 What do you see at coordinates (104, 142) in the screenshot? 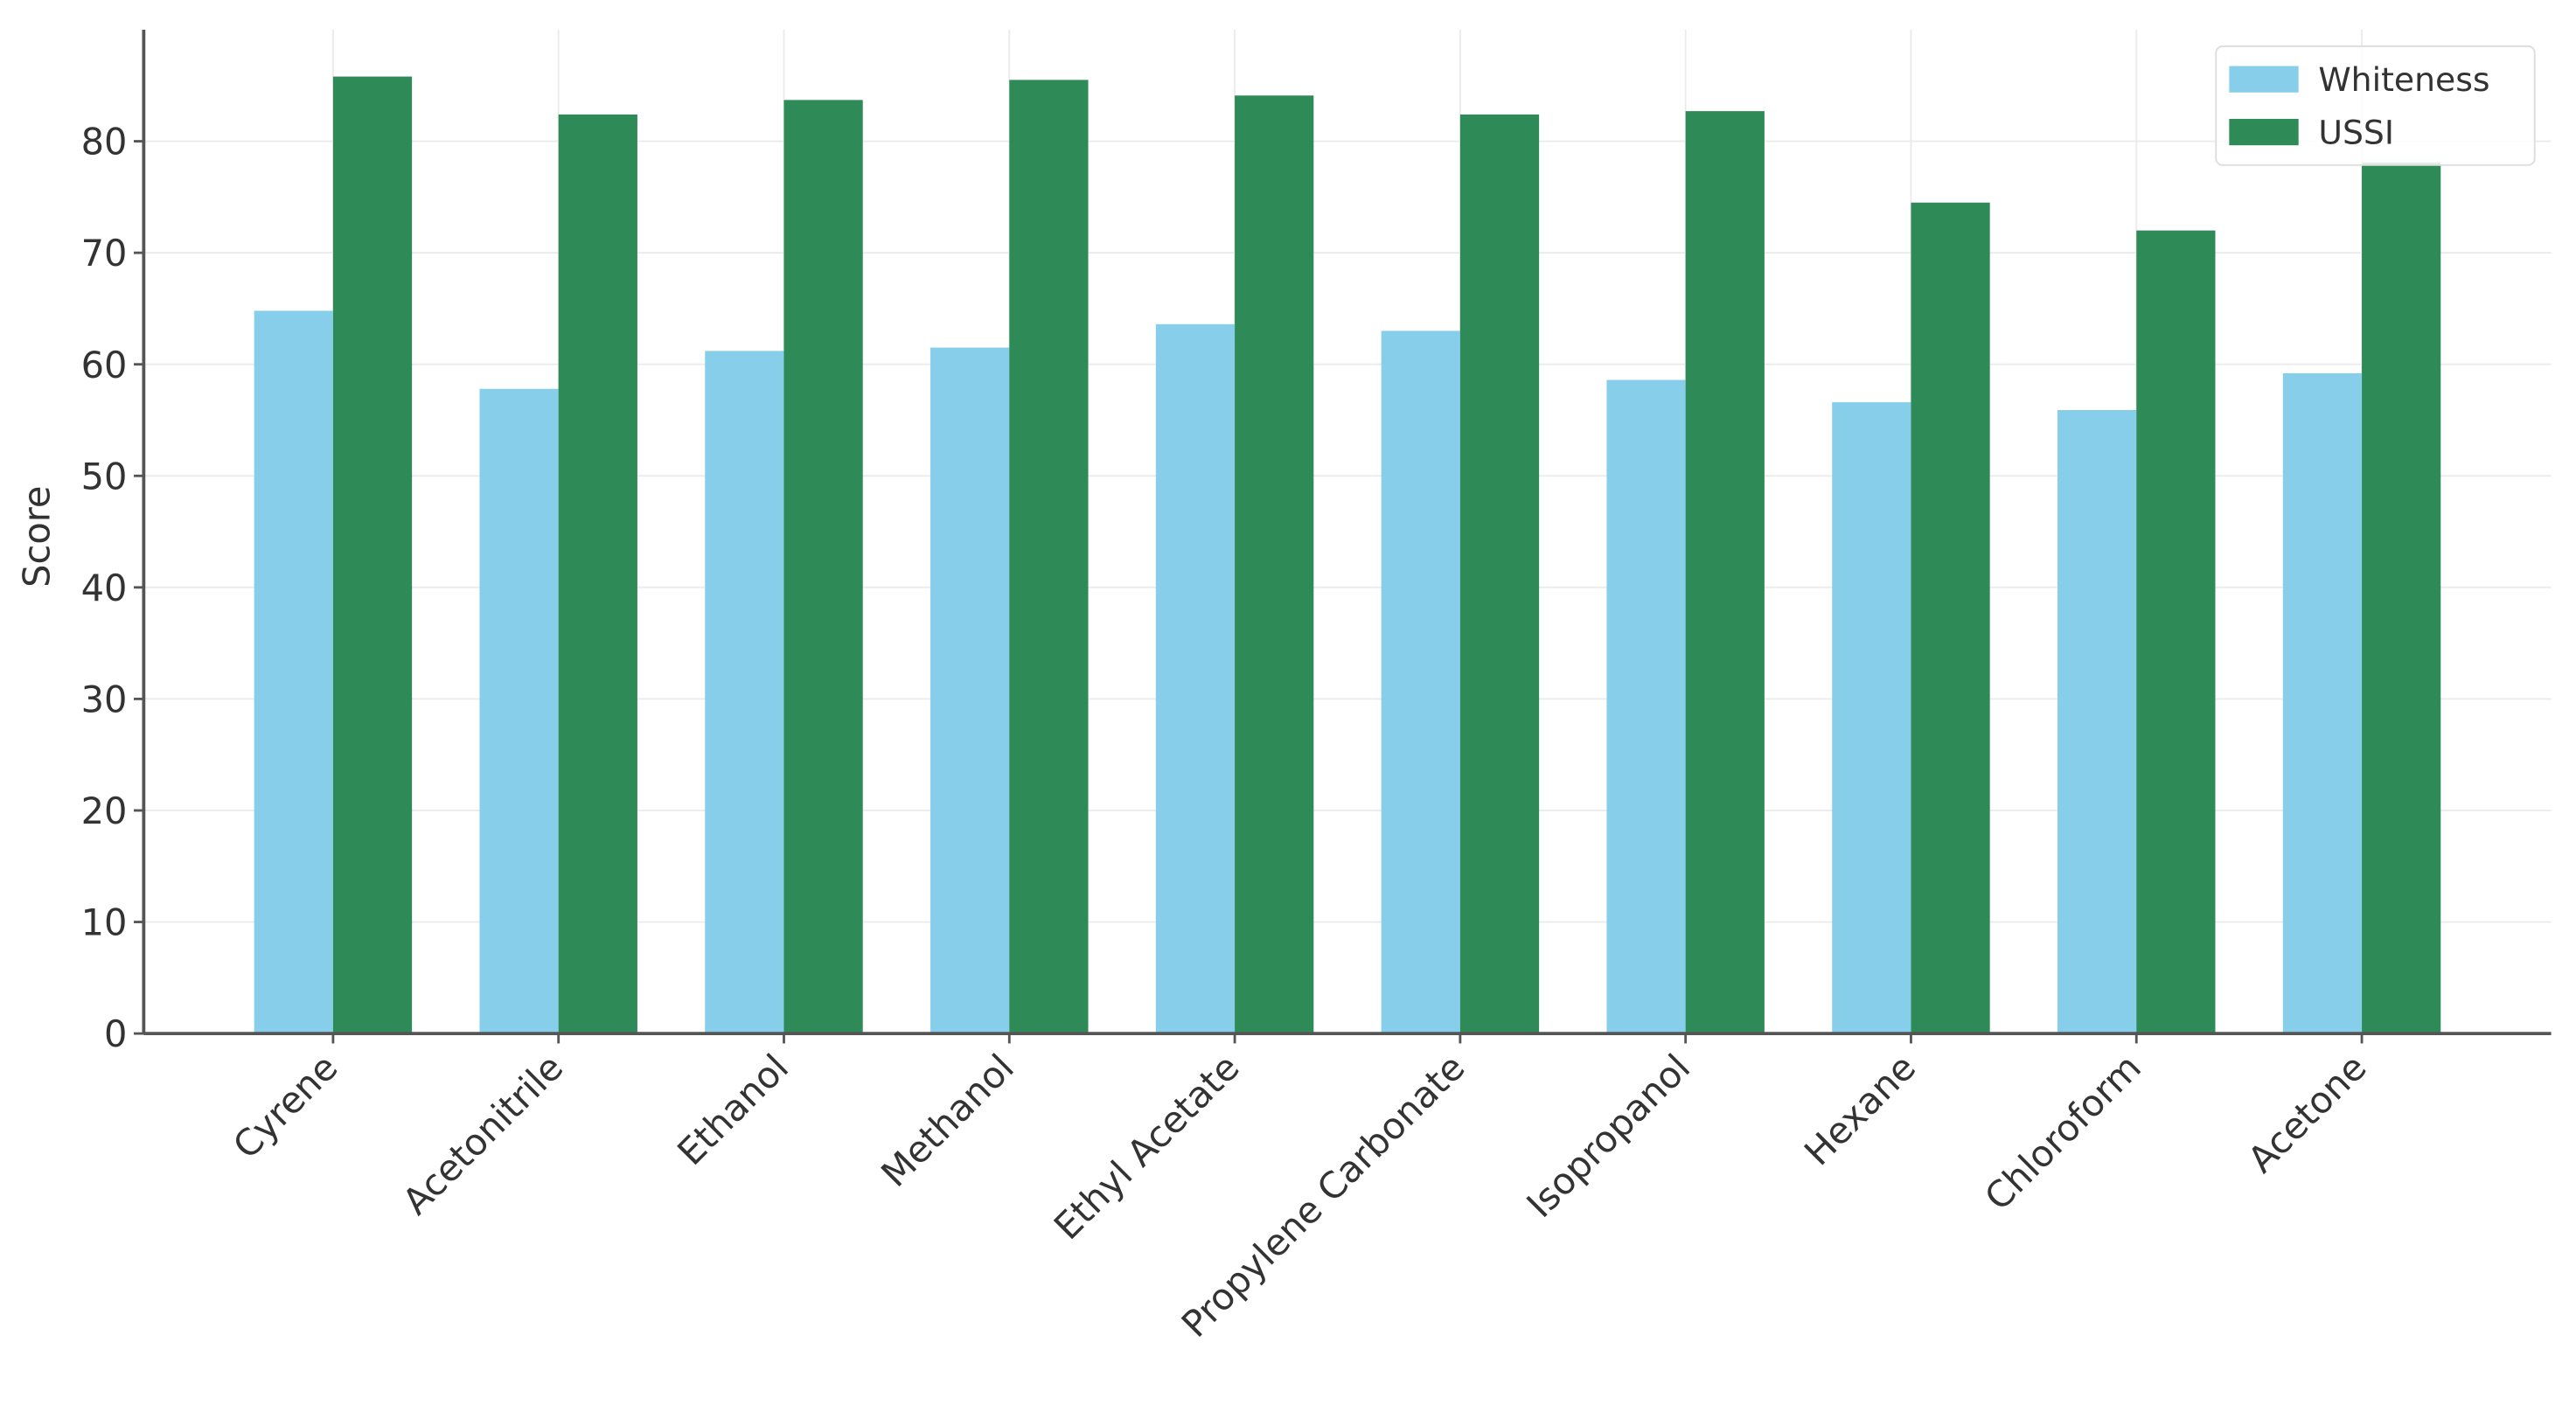
I see `y-tick-label: 80` at bounding box center [104, 142].